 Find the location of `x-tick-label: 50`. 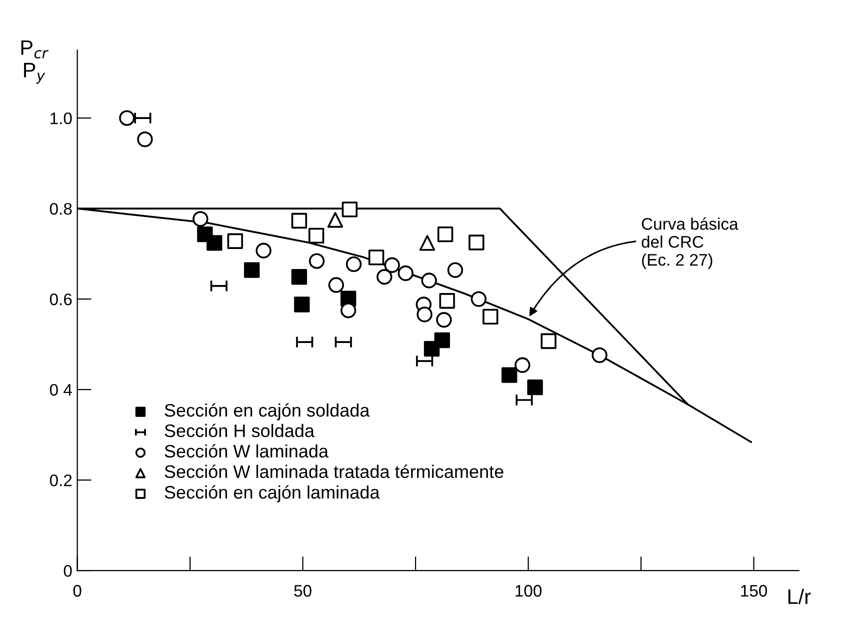

x-tick-label: 50 is located at coordinates (303, 590).